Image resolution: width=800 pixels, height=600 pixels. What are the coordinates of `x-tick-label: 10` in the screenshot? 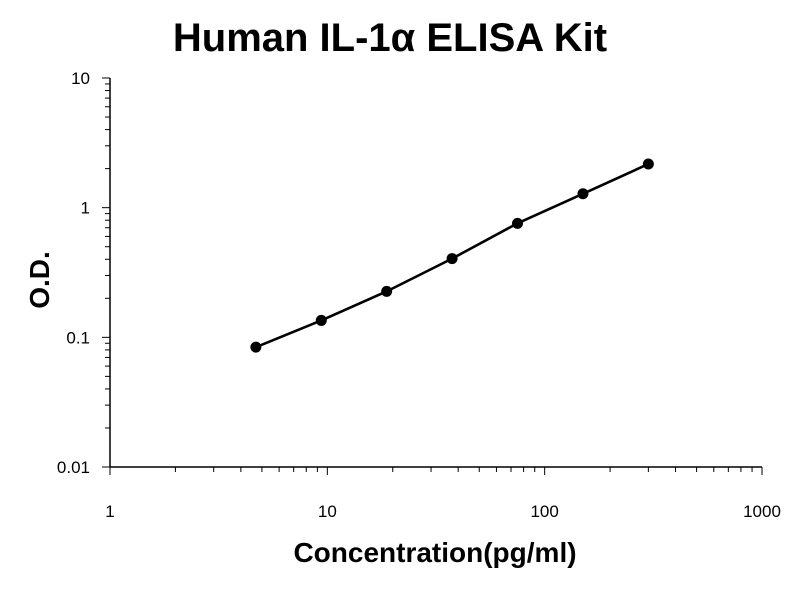 It's located at (327, 511).